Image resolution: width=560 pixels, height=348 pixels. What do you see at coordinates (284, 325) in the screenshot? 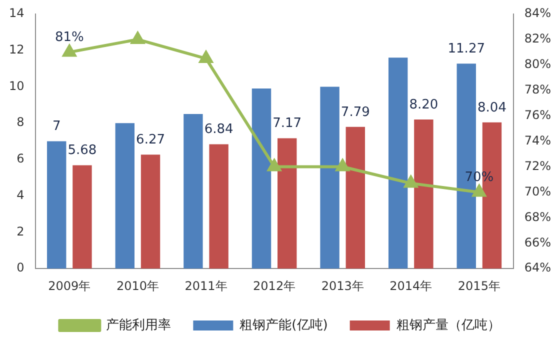
I see `legend-label: 粗钢产能(亿吨)` at bounding box center [284, 325].